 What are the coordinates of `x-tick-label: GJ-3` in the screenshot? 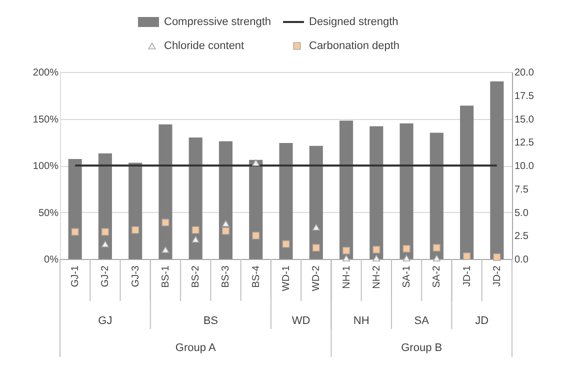 It's located at (136, 276).